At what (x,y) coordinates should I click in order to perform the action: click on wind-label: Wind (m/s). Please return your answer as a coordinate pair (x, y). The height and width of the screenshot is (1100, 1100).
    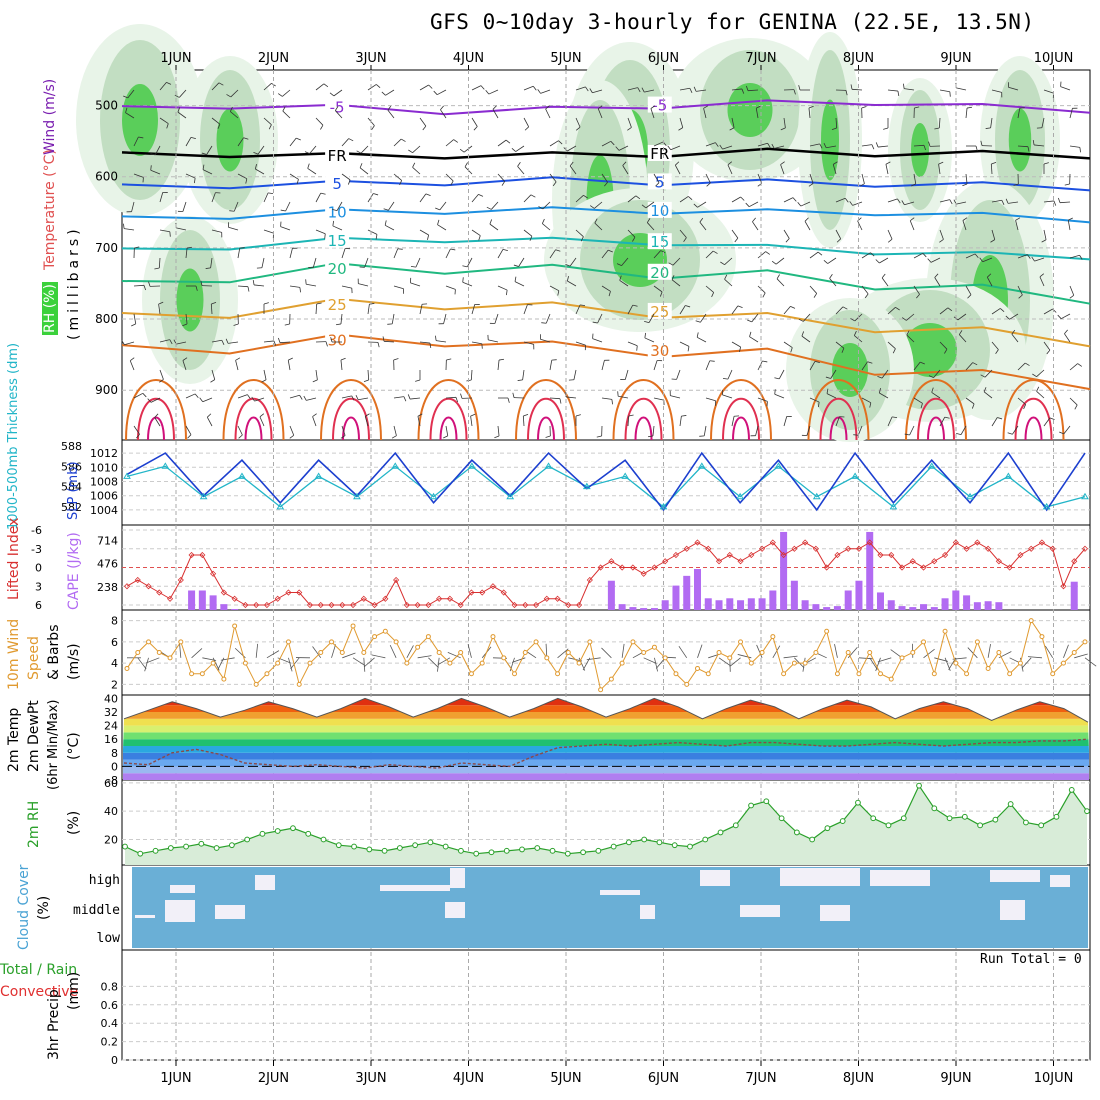
    Looking at the image, I should click on (50, 116).